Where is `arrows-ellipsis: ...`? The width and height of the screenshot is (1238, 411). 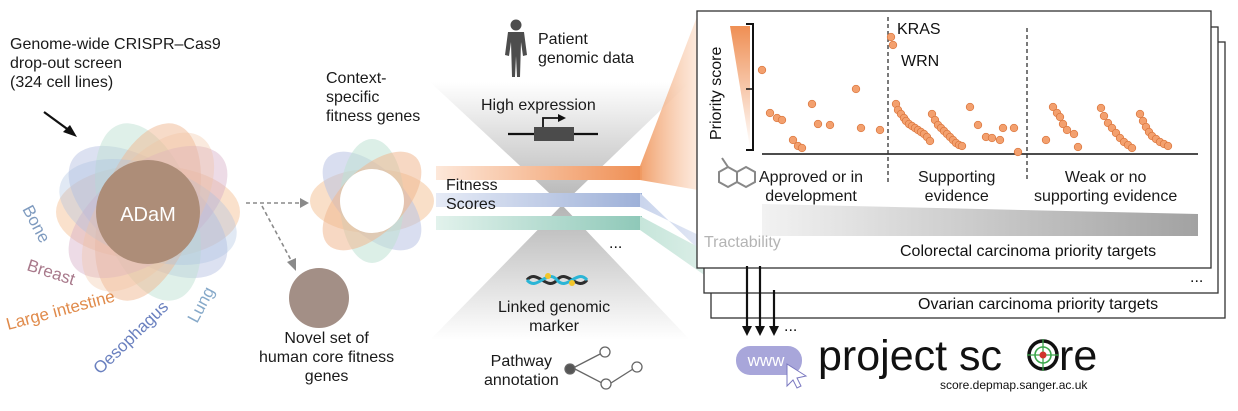
arrows-ellipsis: ... is located at coordinates (790, 326).